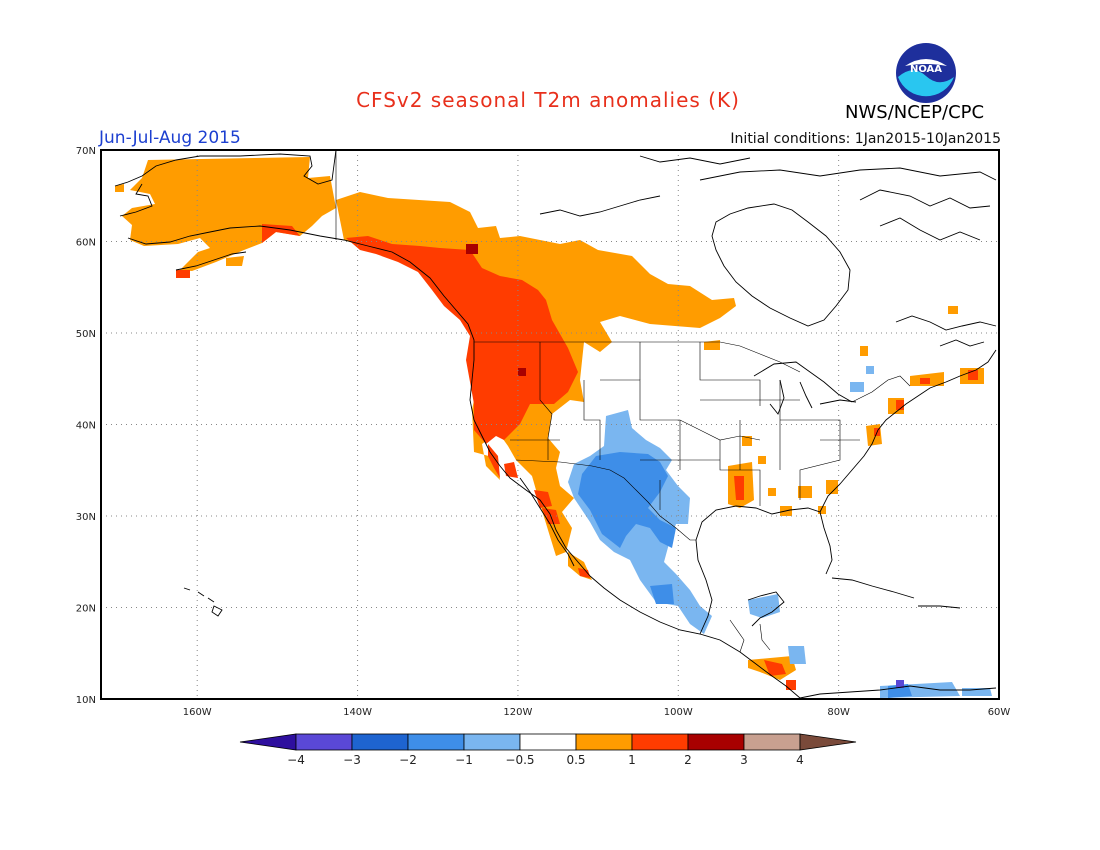 This screenshot has height=850, width=1100. Describe the element at coordinates (464, 760) in the screenshot. I see `colorbar-label: −1` at that location.